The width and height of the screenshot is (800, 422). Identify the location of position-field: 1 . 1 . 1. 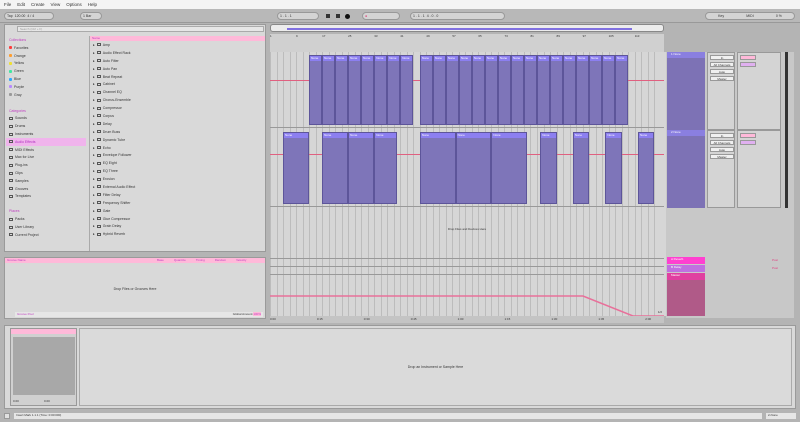
(298, 16).